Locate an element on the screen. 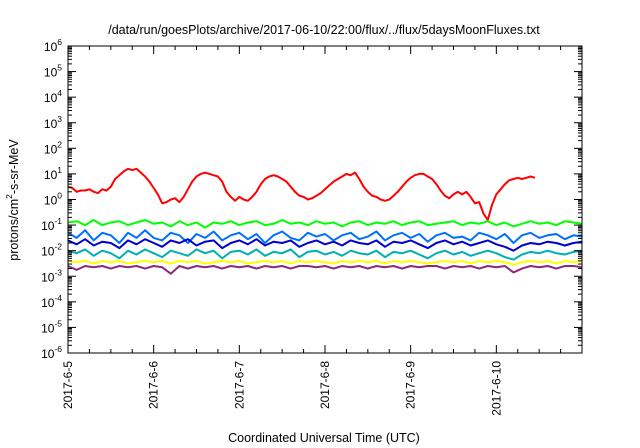  y-tick-label: 10¹ is located at coordinates (53, 173).